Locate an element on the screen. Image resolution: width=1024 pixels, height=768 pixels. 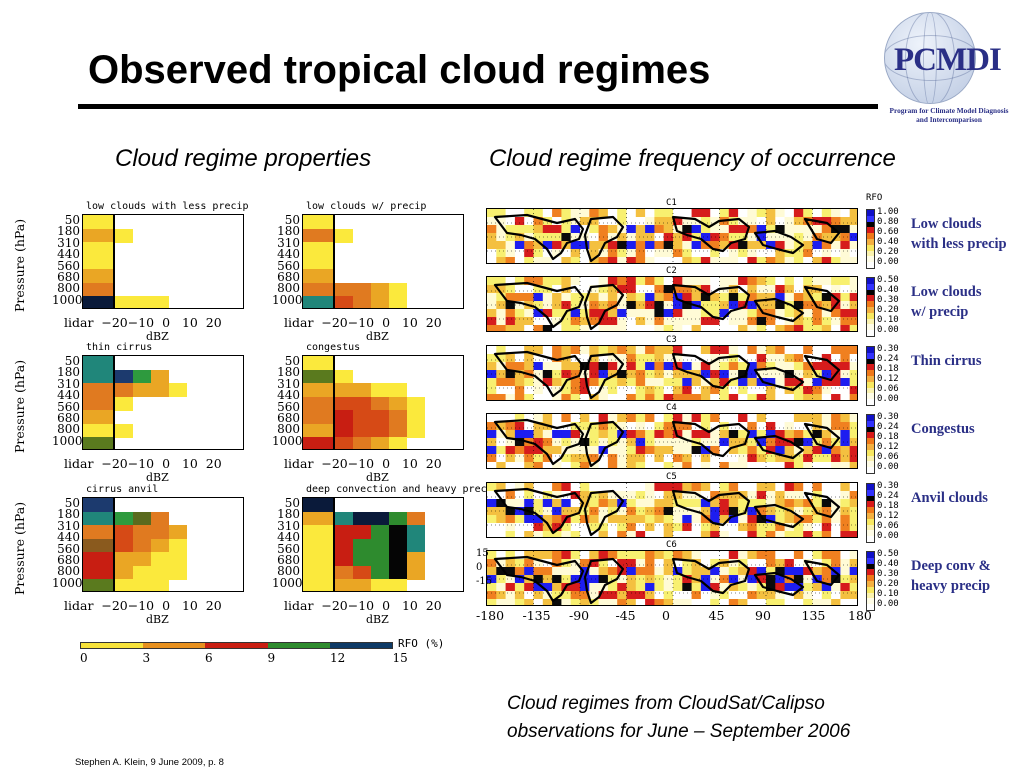
latitude-tick: 0 is located at coordinates (479, 567).